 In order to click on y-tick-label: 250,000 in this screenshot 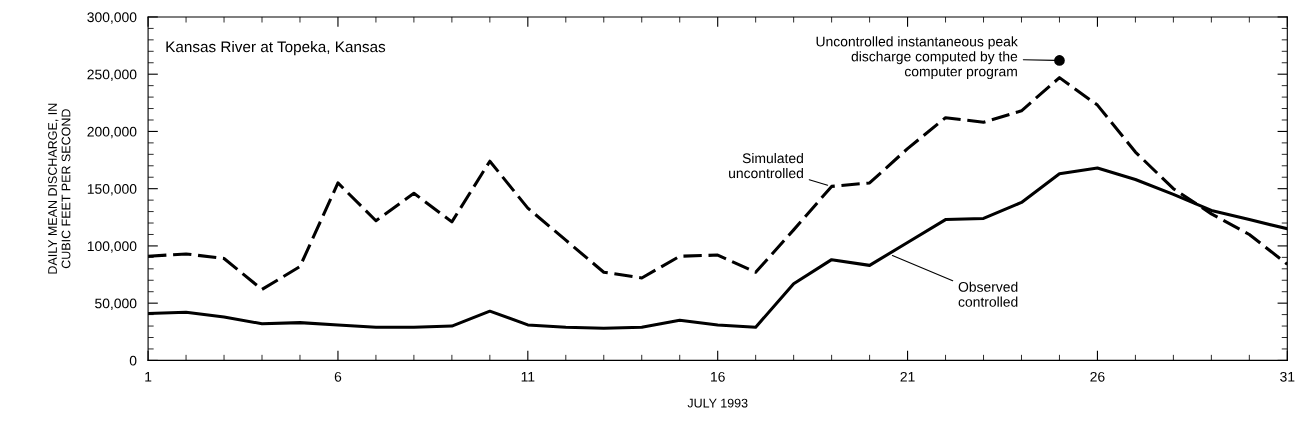, I will do `click(112, 75)`.